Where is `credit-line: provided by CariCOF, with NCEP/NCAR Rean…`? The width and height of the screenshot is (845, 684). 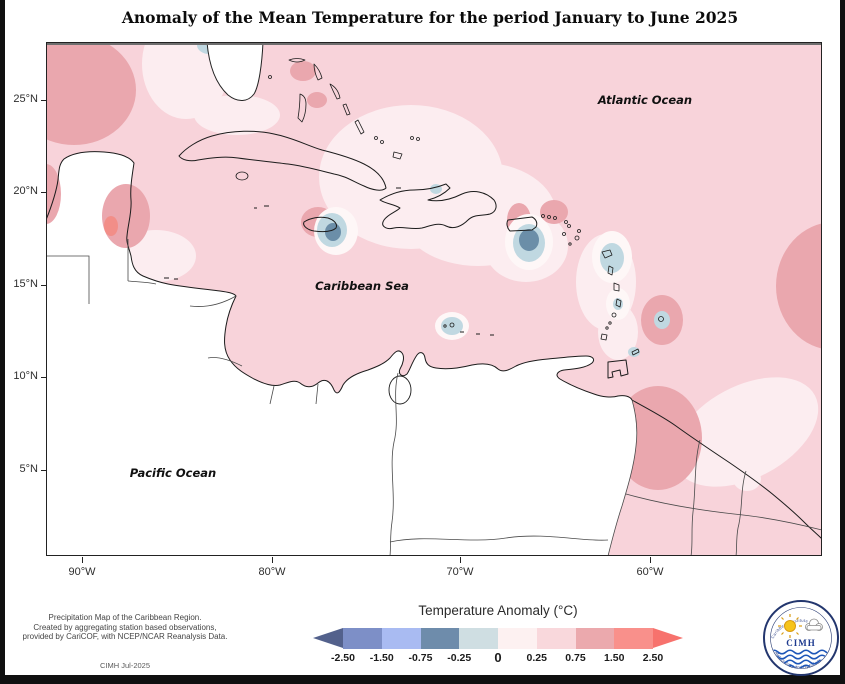 credit-line: provided by CariCOF, with NCEP/NCAR Rean… is located at coordinates (125, 636).